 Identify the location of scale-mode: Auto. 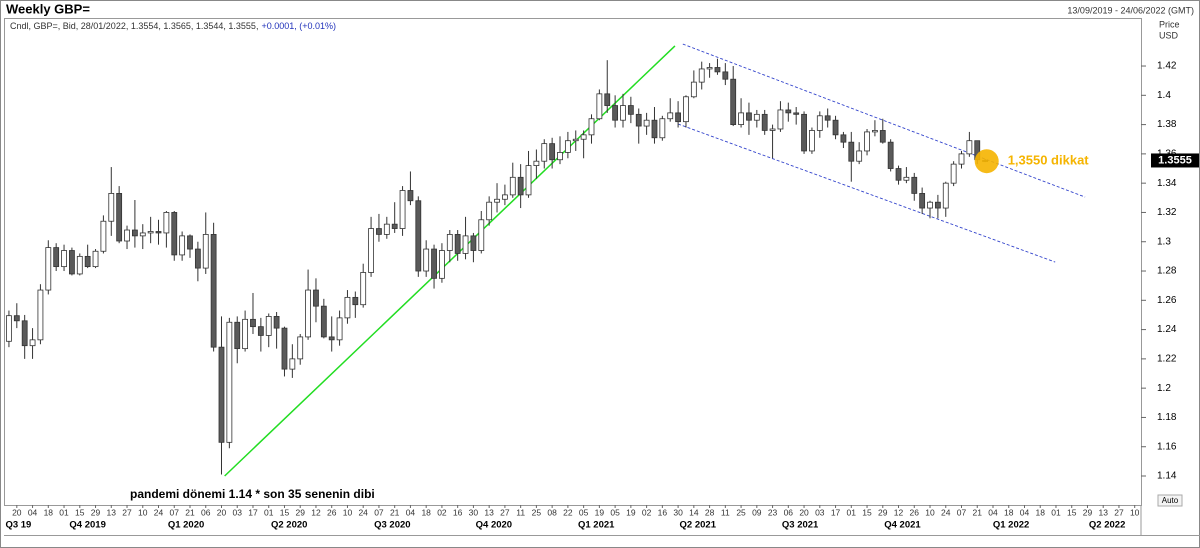
(1170, 500).